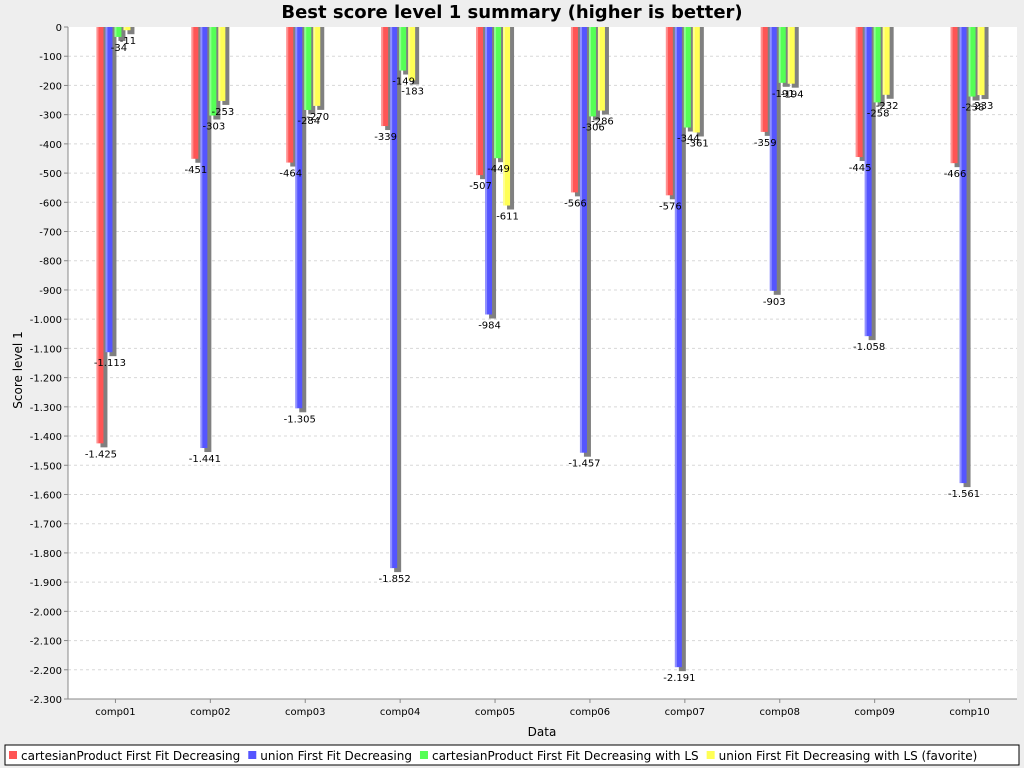 The height and width of the screenshot is (768, 1024). Describe the element at coordinates (710, 755) in the screenshot. I see `legend-swatch` at that location.